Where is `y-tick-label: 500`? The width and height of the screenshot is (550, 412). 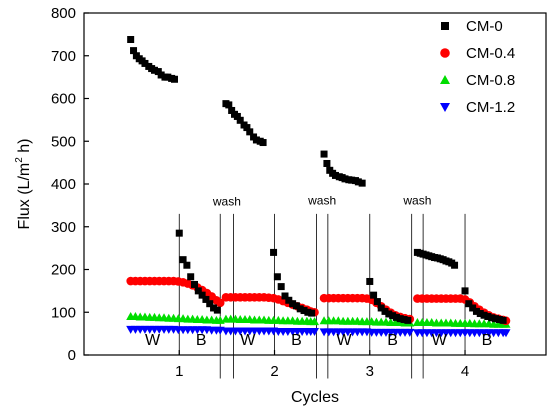
y-tick-label: 500 is located at coordinates (63, 141).